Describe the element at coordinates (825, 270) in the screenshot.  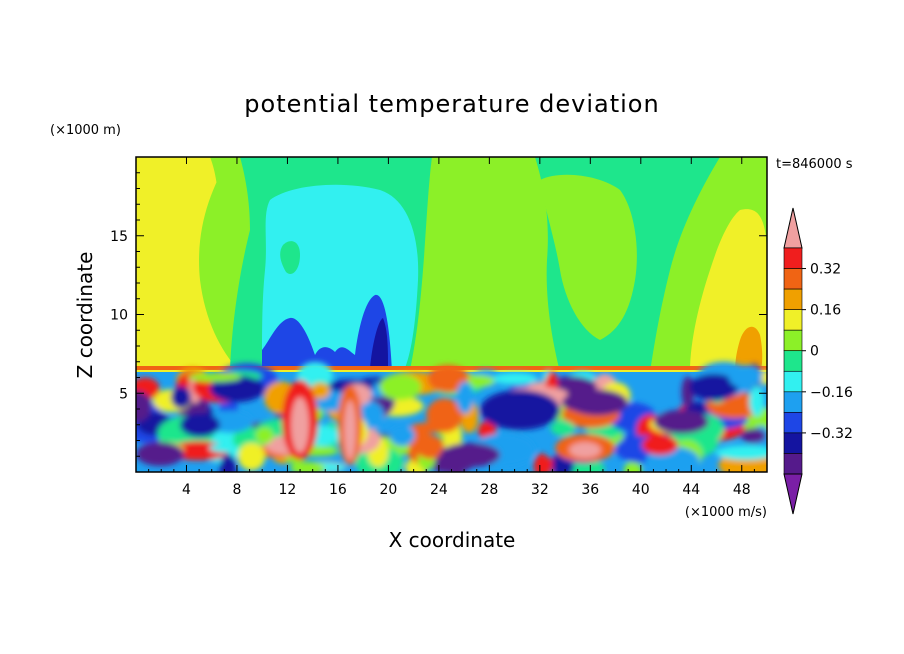
I see `colorbar-tick-label: 0.32` at that location.